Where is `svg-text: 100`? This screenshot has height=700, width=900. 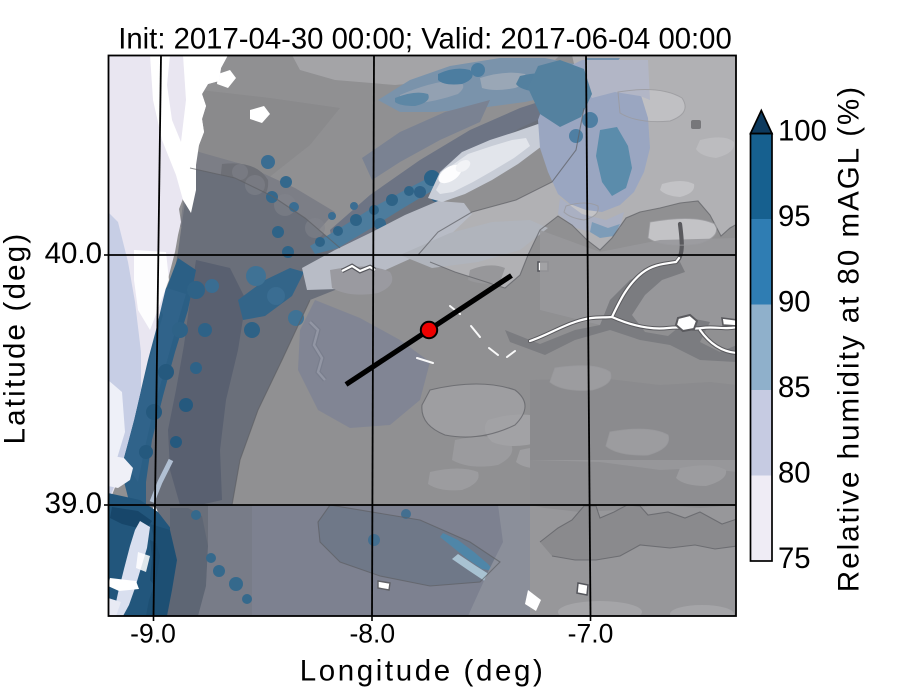 svg-text: 100 is located at coordinates (802, 131).